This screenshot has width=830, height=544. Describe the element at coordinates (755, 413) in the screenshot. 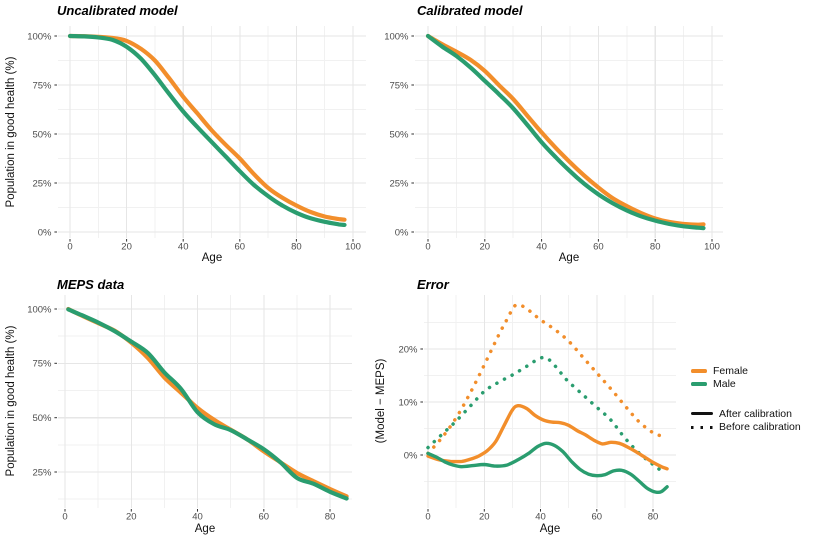

I see `legend-label-after-calibration: After calibration` at that location.